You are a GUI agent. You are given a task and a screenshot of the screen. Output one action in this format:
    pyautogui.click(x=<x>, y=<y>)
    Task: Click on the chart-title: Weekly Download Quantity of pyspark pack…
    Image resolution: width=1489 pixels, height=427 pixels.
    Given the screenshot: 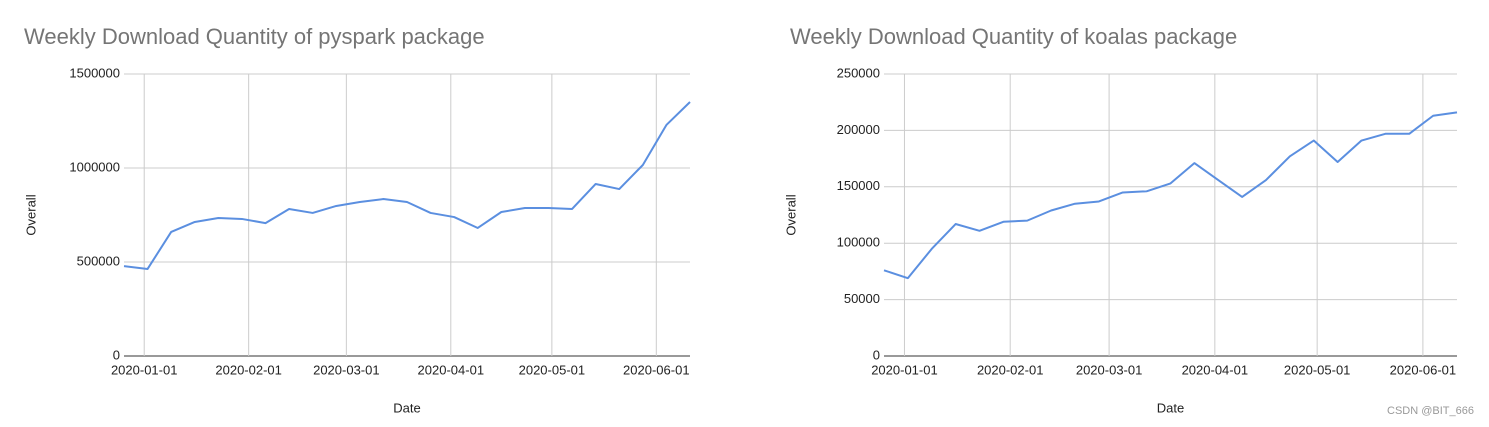 What is the action you would take?
    pyautogui.click(x=254, y=36)
    